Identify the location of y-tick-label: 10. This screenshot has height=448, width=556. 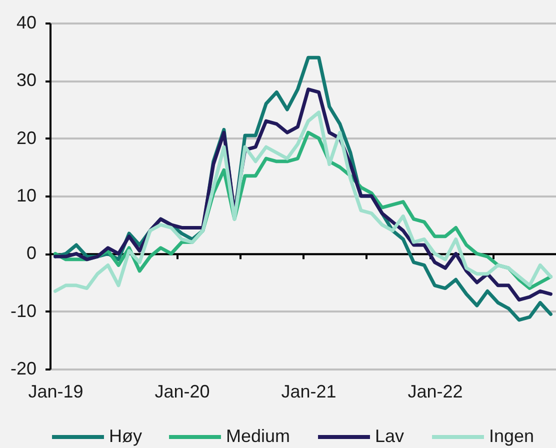
(26, 196).